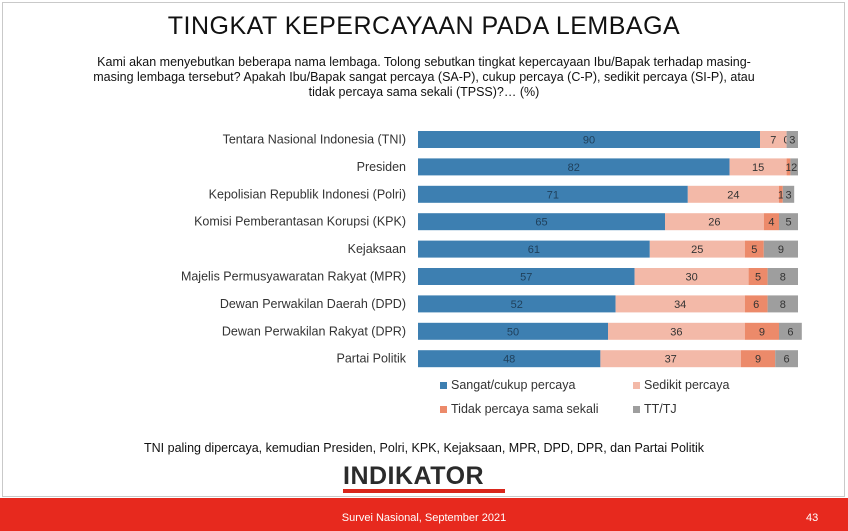 The height and width of the screenshot is (531, 848). Describe the element at coordinates (314, 331) in the screenshot. I see `category-label: Dewan Perwakilan Rakyat (DPR)` at that location.